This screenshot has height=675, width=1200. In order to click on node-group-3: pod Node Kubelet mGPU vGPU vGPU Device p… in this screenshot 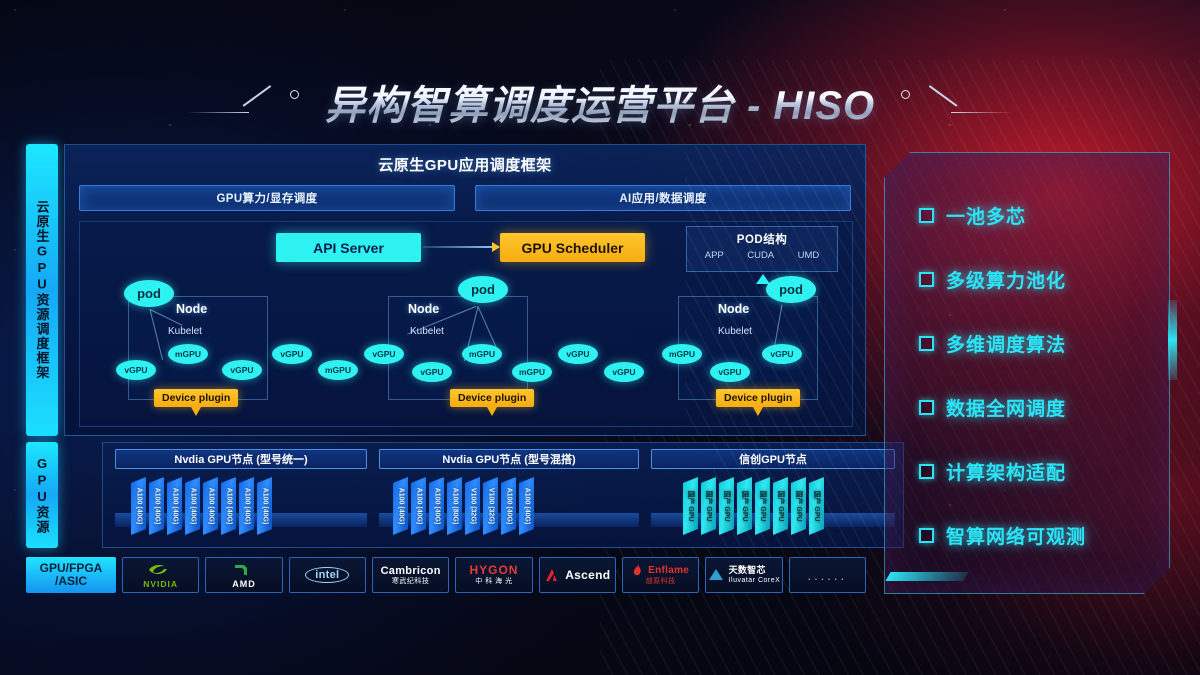, I will do `click(756, 346)`.